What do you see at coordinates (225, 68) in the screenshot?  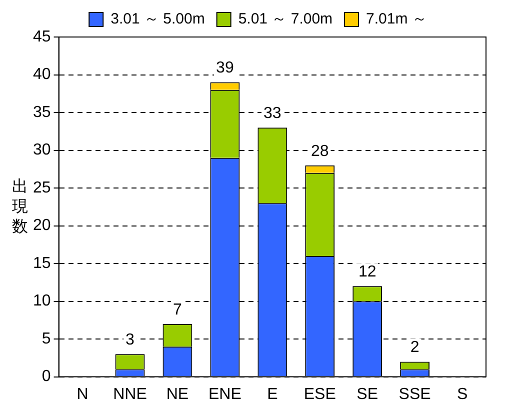 I see `total-label: 39` at bounding box center [225, 68].